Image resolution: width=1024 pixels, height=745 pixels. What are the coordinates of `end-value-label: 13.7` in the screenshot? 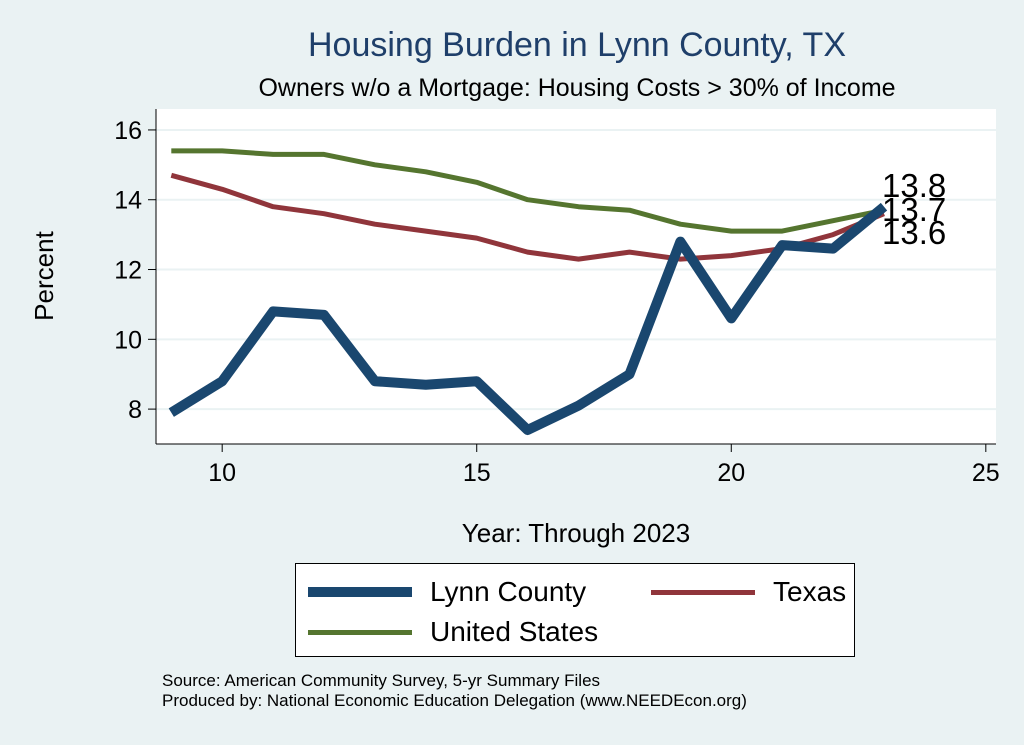 It's located at (914, 209).